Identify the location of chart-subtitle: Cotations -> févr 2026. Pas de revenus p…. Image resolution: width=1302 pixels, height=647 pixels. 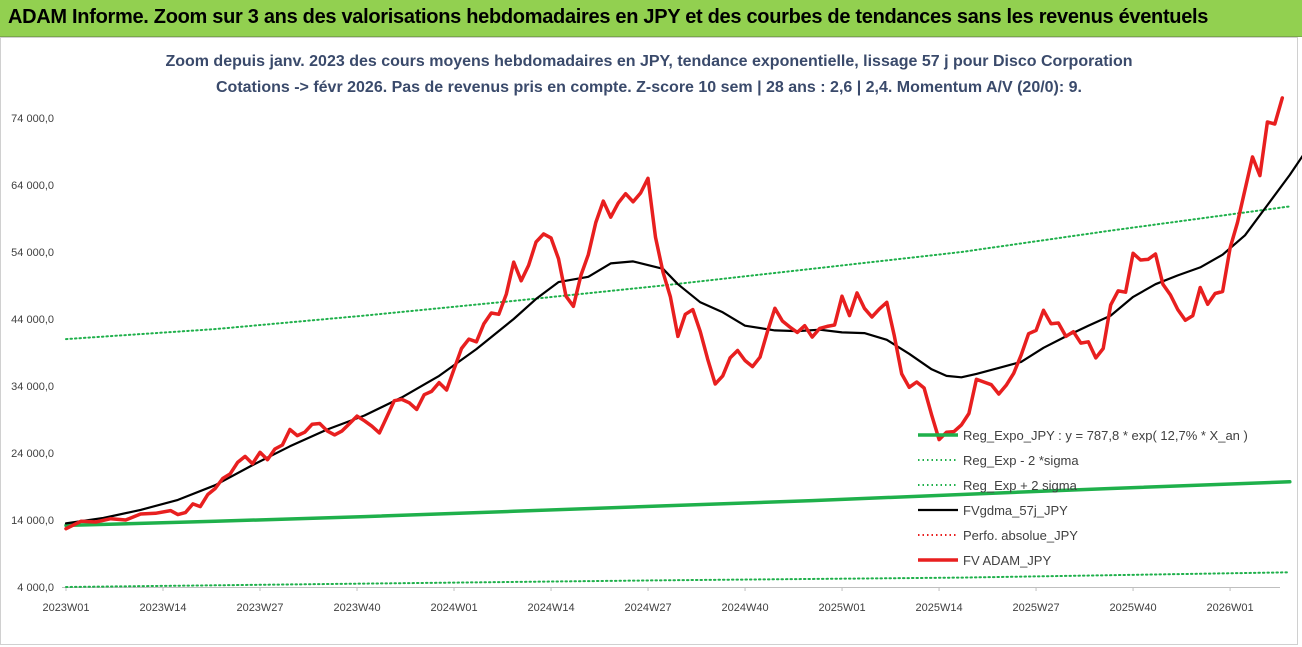
(648, 87).